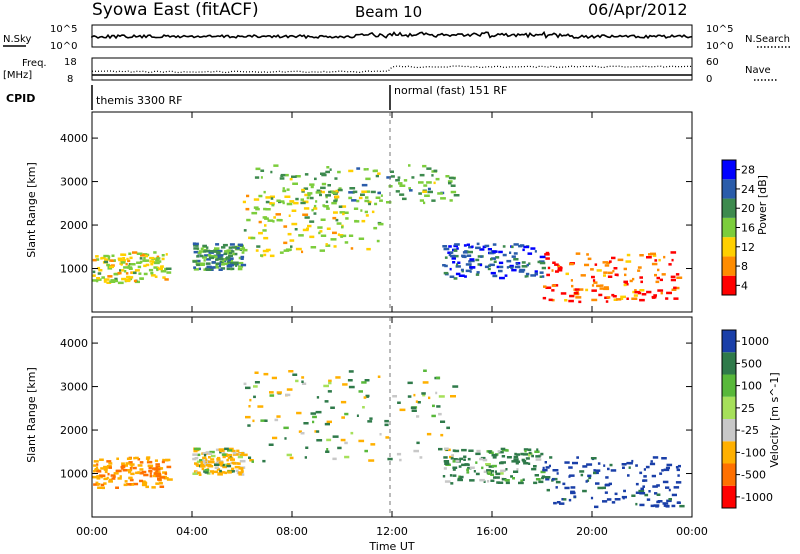  I want to click on colorbar-tick-label: 25, so click(748, 408).